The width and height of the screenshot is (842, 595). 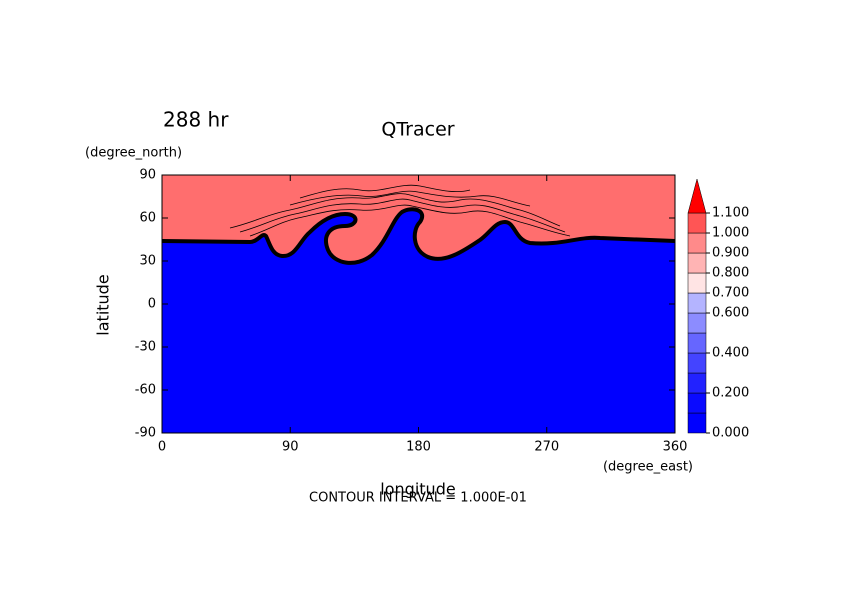 I want to click on y-tick-label: 0, so click(x=152, y=304).